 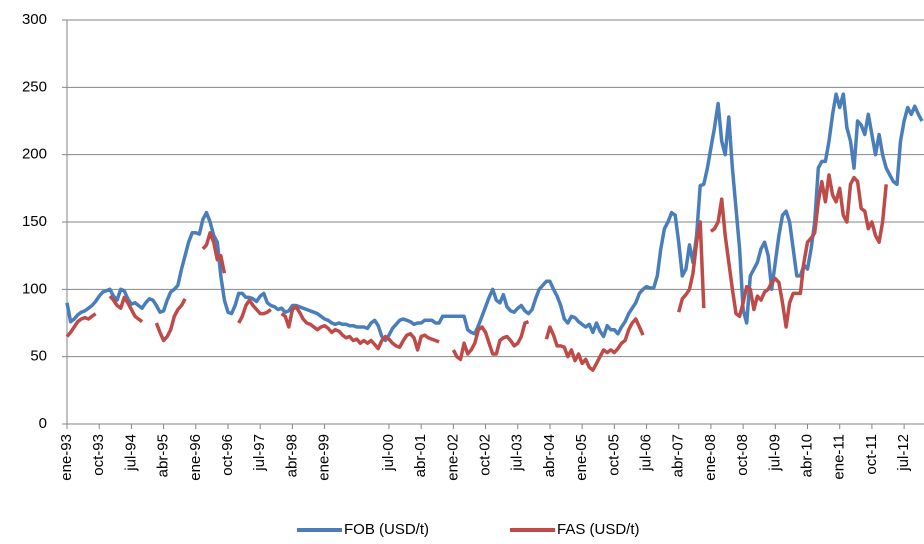 I want to click on x-tick-label: jul-97, so click(x=259, y=453).